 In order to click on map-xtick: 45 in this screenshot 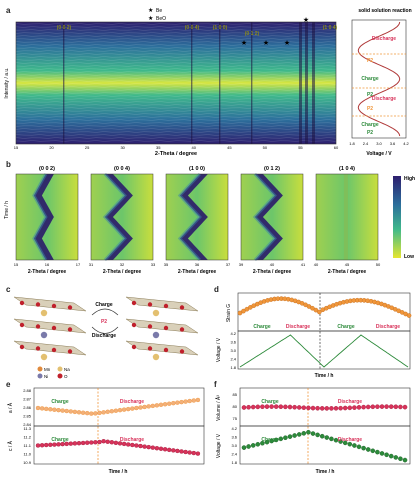, I will do `click(347, 264)`.